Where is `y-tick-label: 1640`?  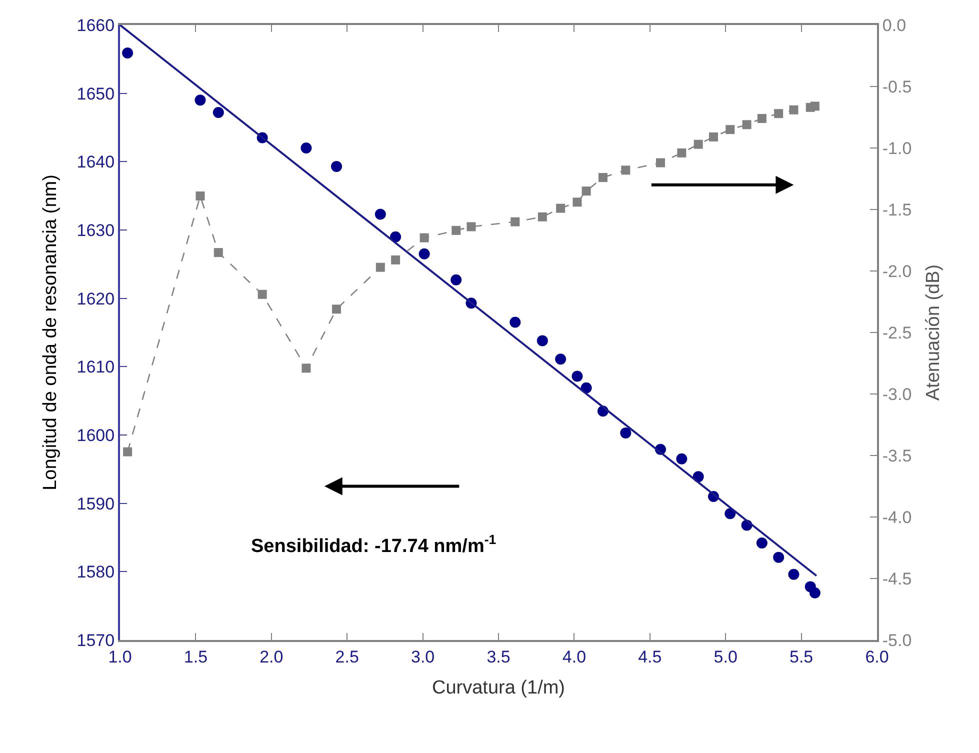 y-tick-label: 1640 is located at coordinates (95, 162).